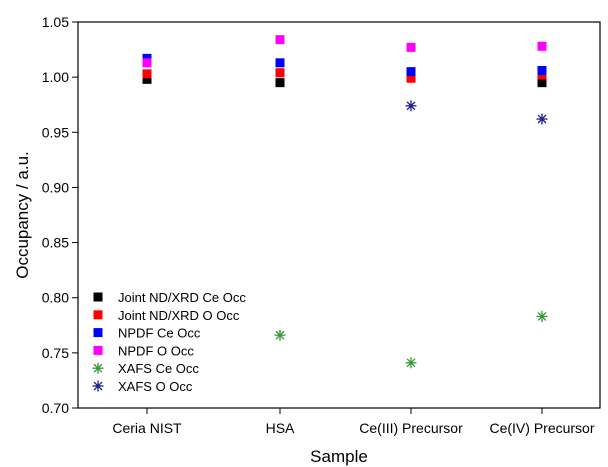 The height and width of the screenshot is (467, 608). Describe the element at coordinates (55, 353) in the screenshot. I see `y-tick-label: 0.75` at that location.